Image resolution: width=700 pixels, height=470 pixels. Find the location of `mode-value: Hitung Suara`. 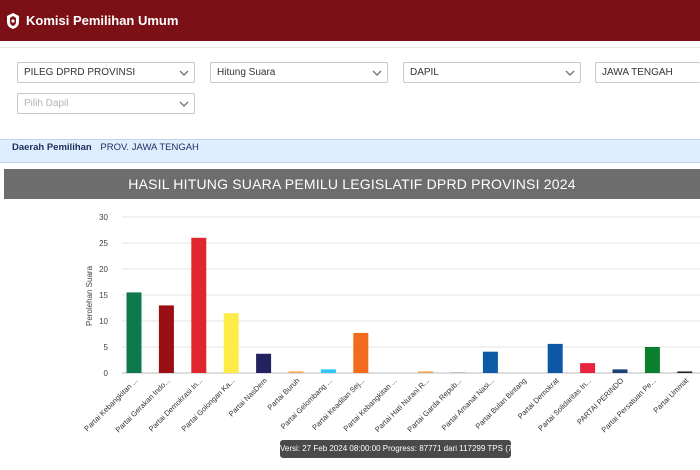

mode-value: Hitung Suara is located at coordinates (246, 72).